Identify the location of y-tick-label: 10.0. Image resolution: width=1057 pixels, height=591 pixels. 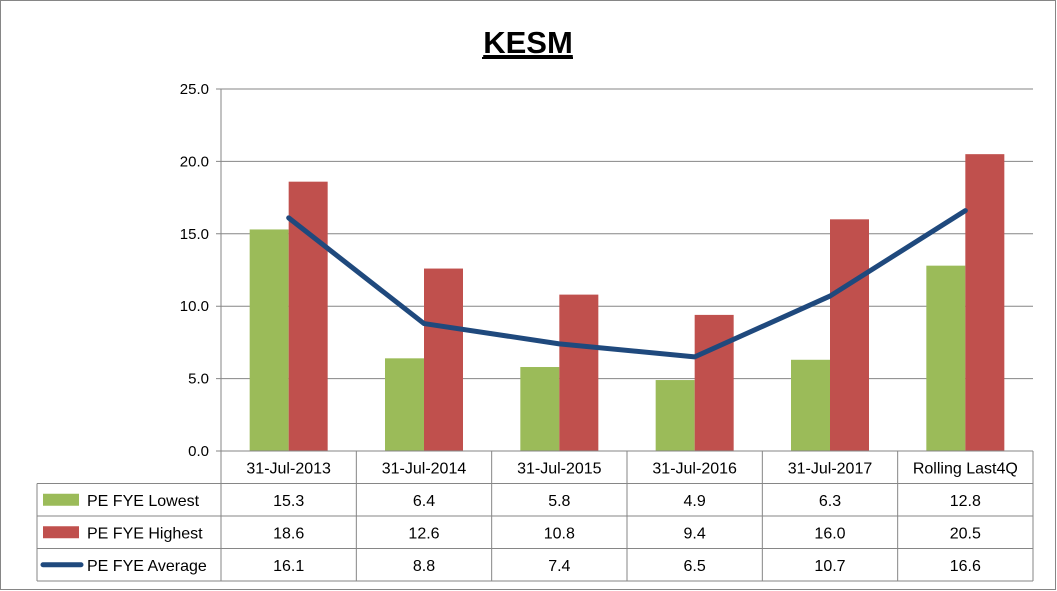
(194, 306).